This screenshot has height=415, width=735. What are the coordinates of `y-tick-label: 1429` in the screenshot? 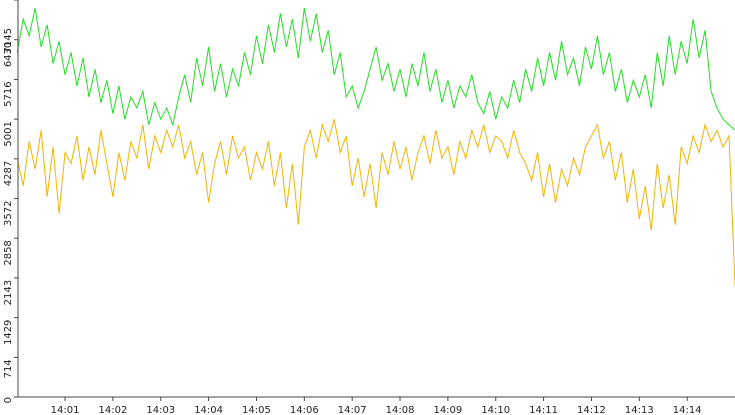 It's located at (8, 332).